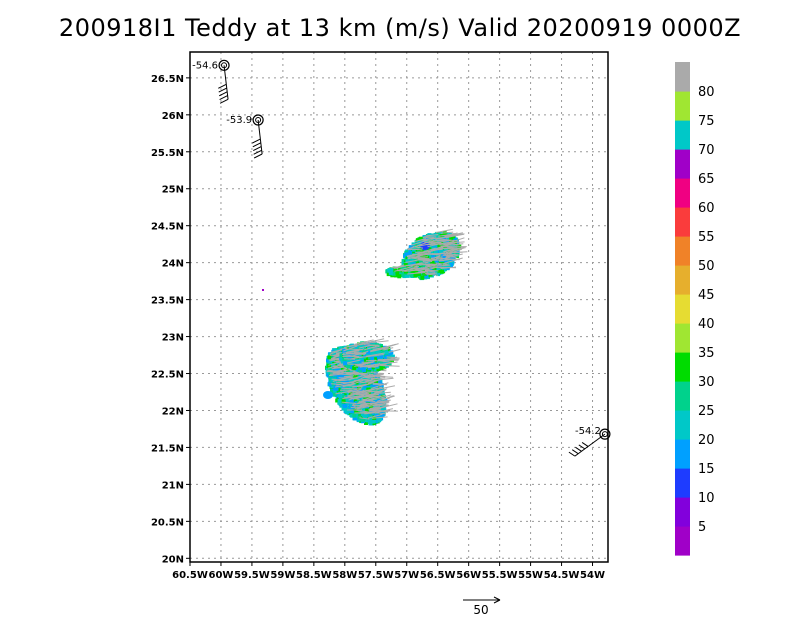  What do you see at coordinates (706, 266) in the screenshot?
I see `colorbar-label: 50` at bounding box center [706, 266].